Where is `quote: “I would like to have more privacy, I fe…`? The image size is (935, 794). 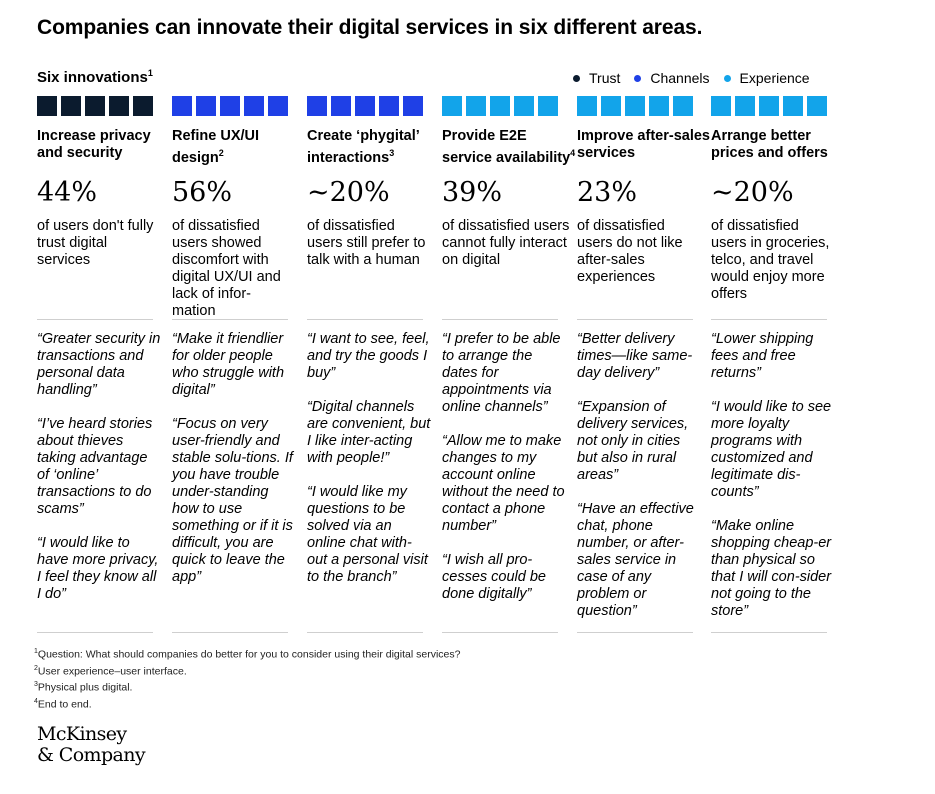 quote: “I would like to have more privacy, I fe… is located at coordinates (98, 568).